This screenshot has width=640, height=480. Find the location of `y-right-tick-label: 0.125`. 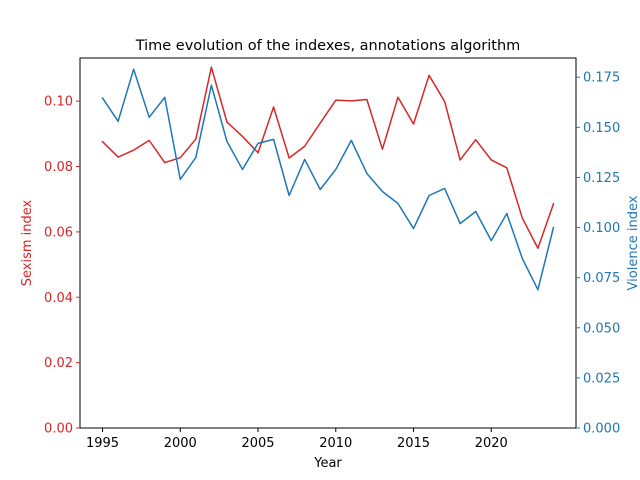

y-right-tick-label: 0.125 is located at coordinates (601, 178).